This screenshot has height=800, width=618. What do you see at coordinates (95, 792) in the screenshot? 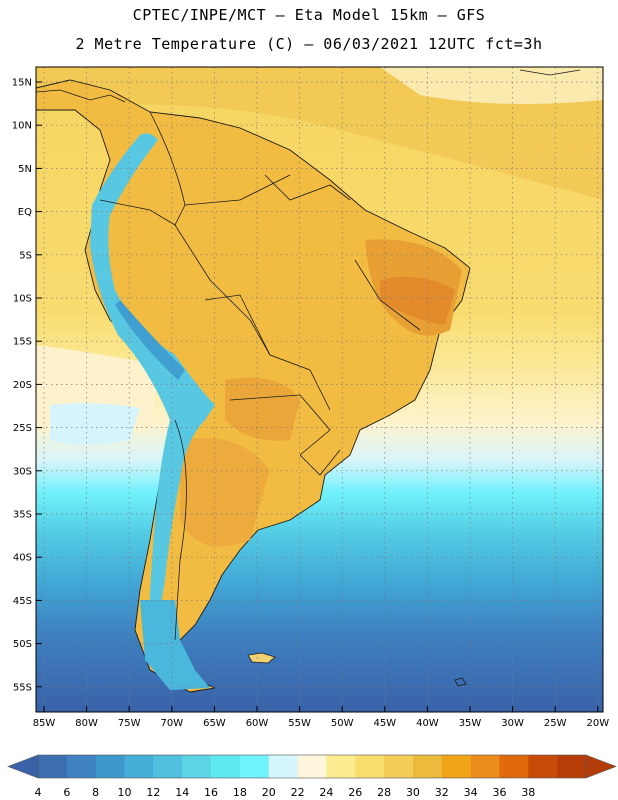
I see `colorbar-label: 8` at bounding box center [95, 792].